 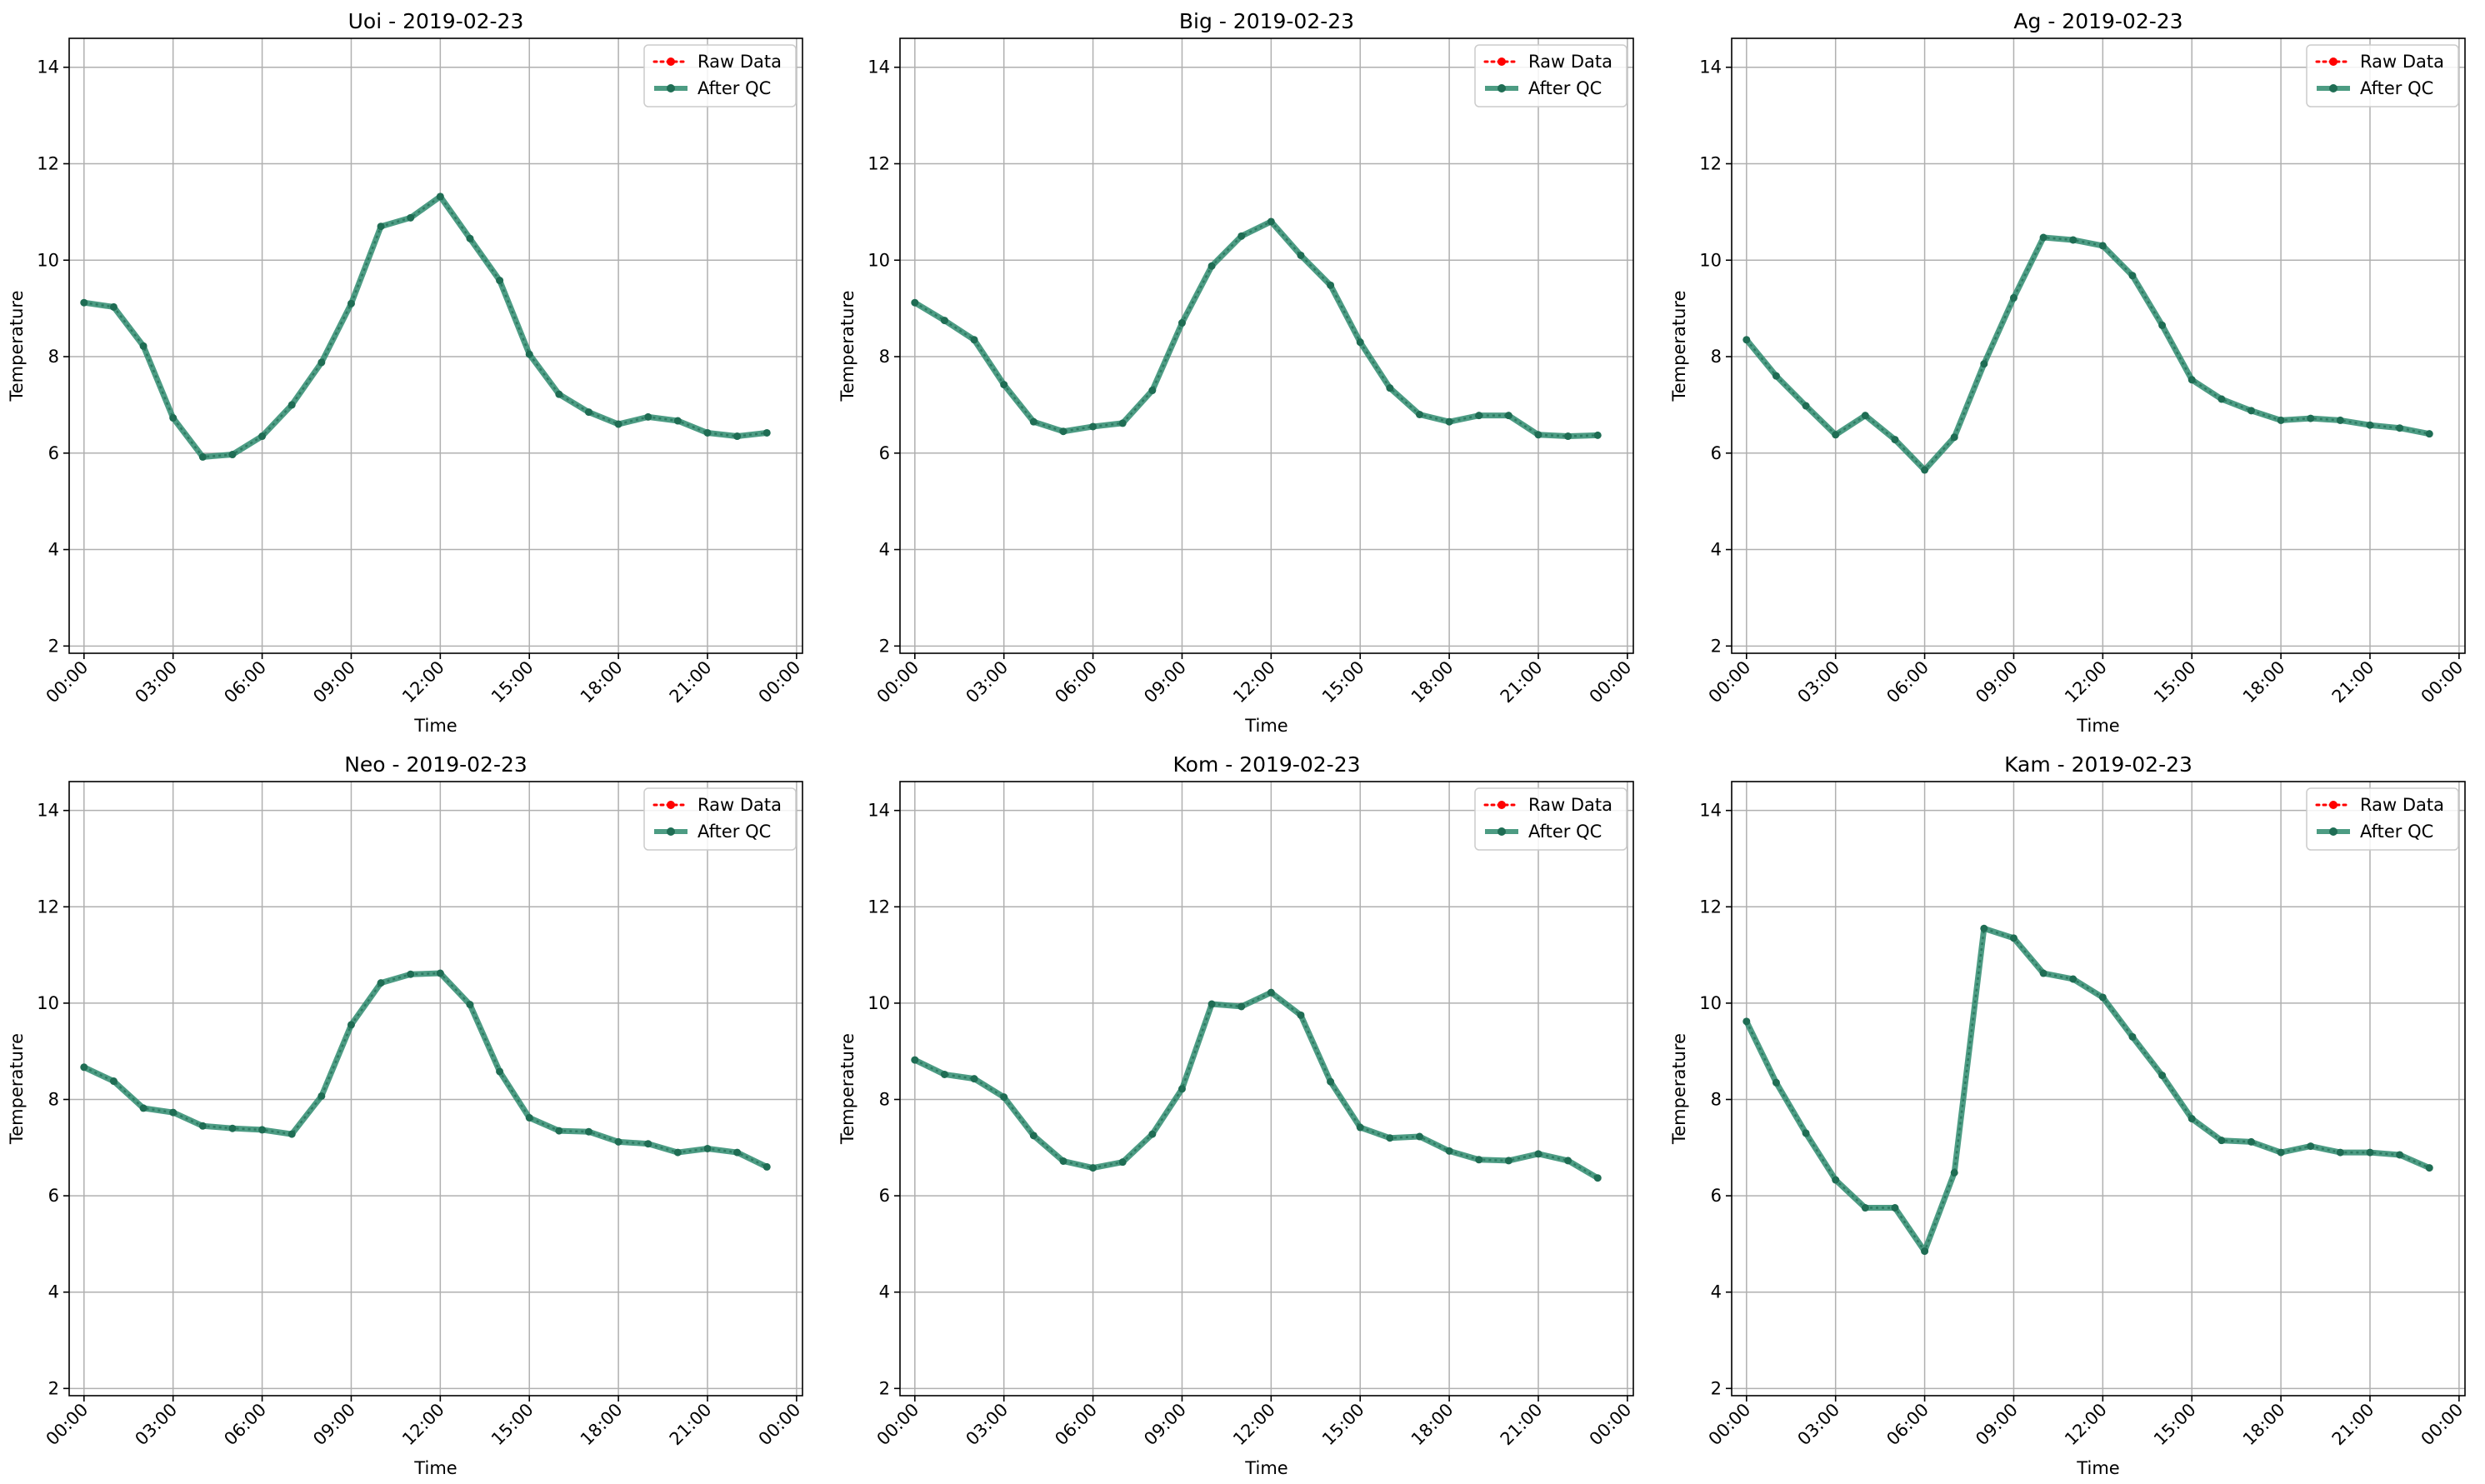 I want to click on series-line-raw-data, so click(x=1256, y=1085).